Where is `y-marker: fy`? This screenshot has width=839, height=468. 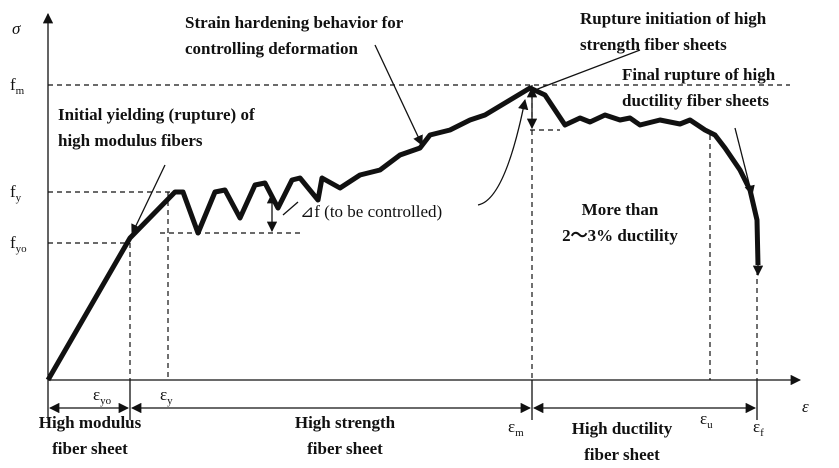 y-marker: fy is located at coordinates (16, 193).